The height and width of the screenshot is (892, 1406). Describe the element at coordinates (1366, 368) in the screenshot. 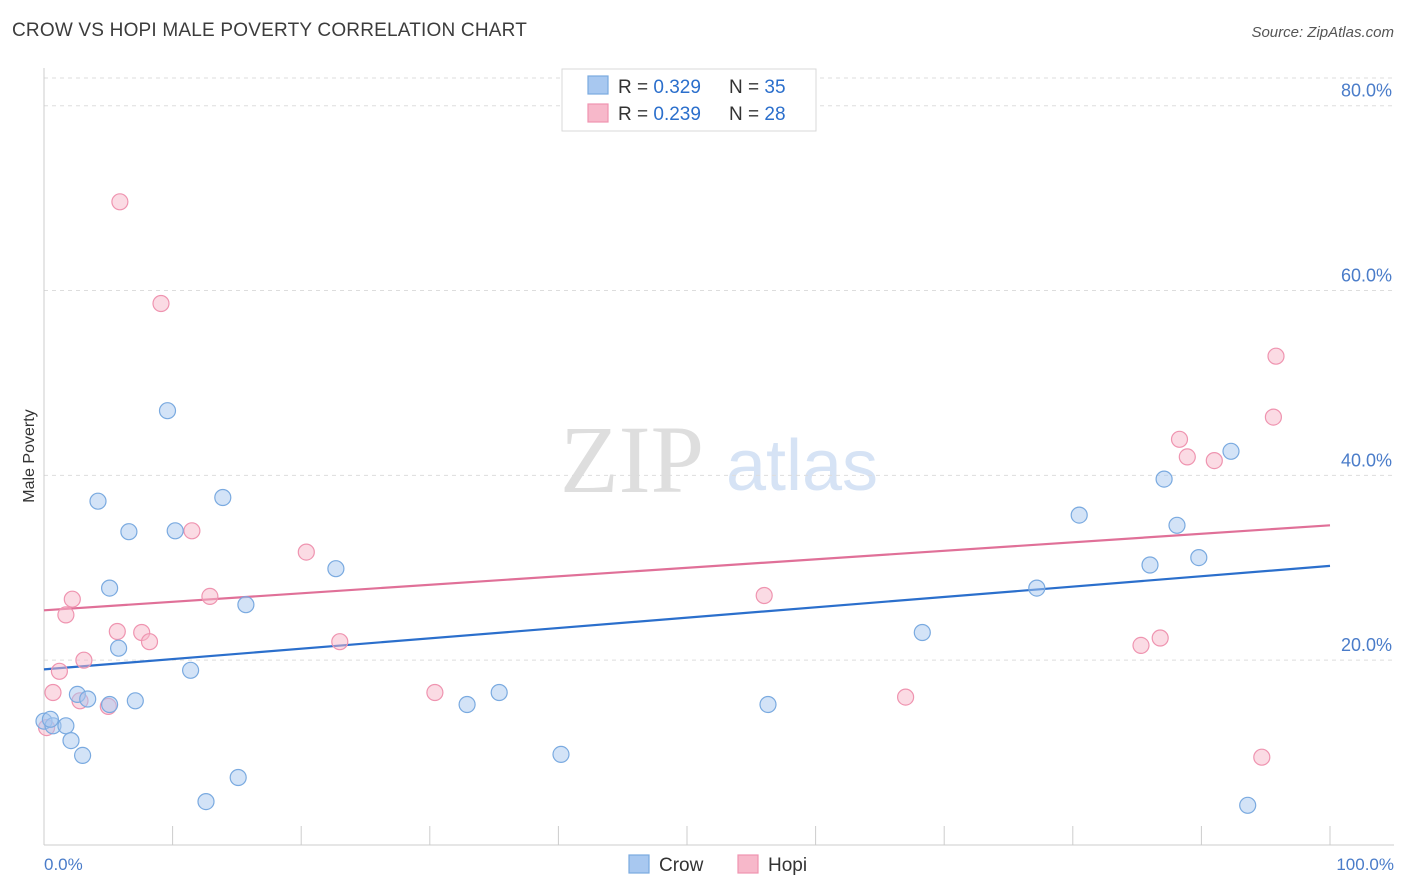

I see `y-tick-labels: 20.0% 40.0% 60.0% 80.0%` at that location.